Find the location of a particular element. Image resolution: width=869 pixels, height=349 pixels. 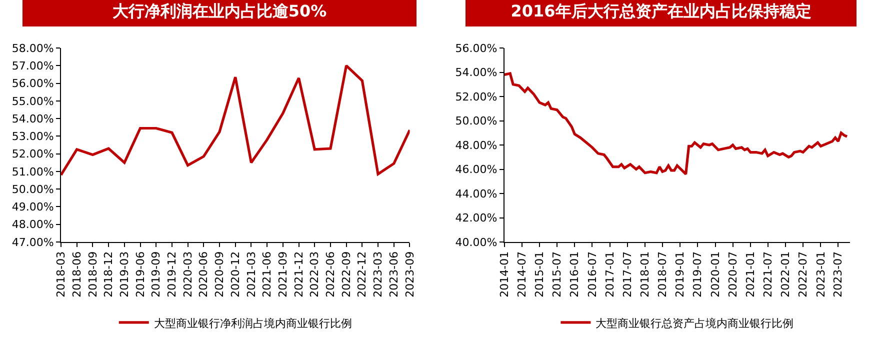

x-tick-label: 2018-01 is located at coordinates (645, 274).